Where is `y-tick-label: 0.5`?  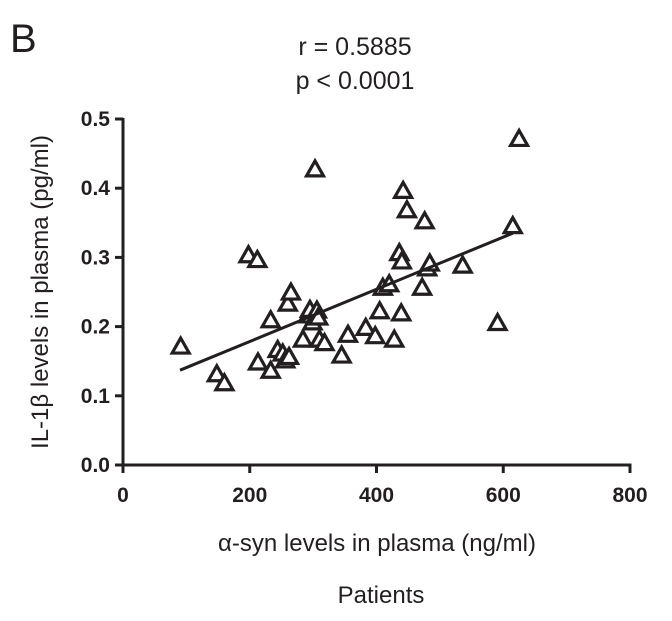
y-tick-label: 0.5 is located at coordinates (96, 119).